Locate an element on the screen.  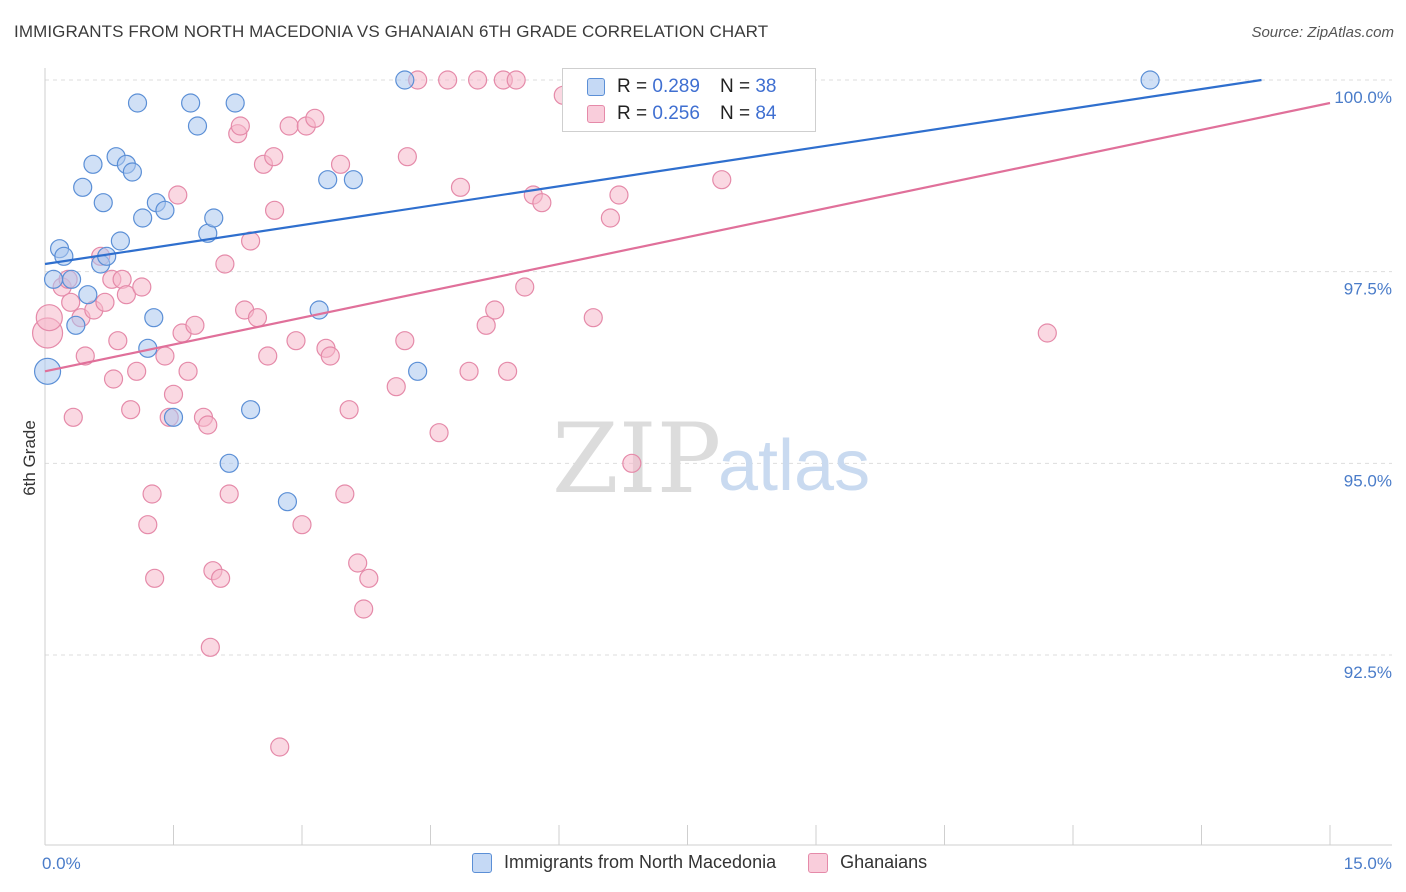
series-swatch-blue is located at coordinates (482, 862).